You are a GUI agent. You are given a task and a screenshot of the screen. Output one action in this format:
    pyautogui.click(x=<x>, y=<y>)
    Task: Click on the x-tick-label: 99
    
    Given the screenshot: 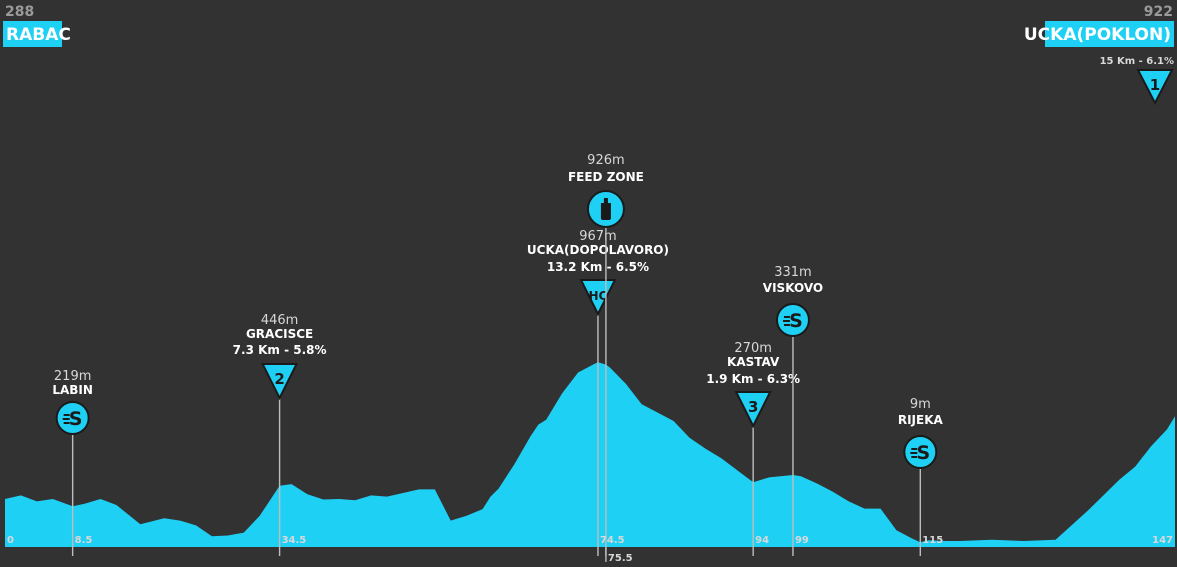 What is the action you would take?
    pyautogui.click(x=802, y=540)
    